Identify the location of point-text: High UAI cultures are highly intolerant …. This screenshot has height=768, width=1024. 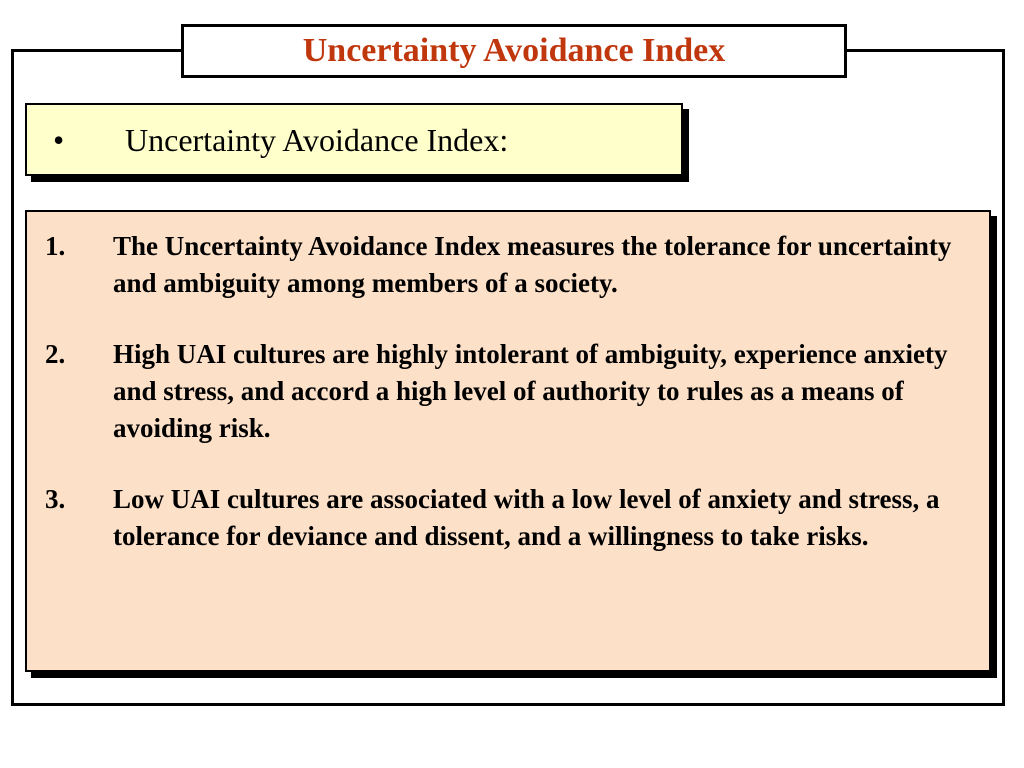
(530, 391).